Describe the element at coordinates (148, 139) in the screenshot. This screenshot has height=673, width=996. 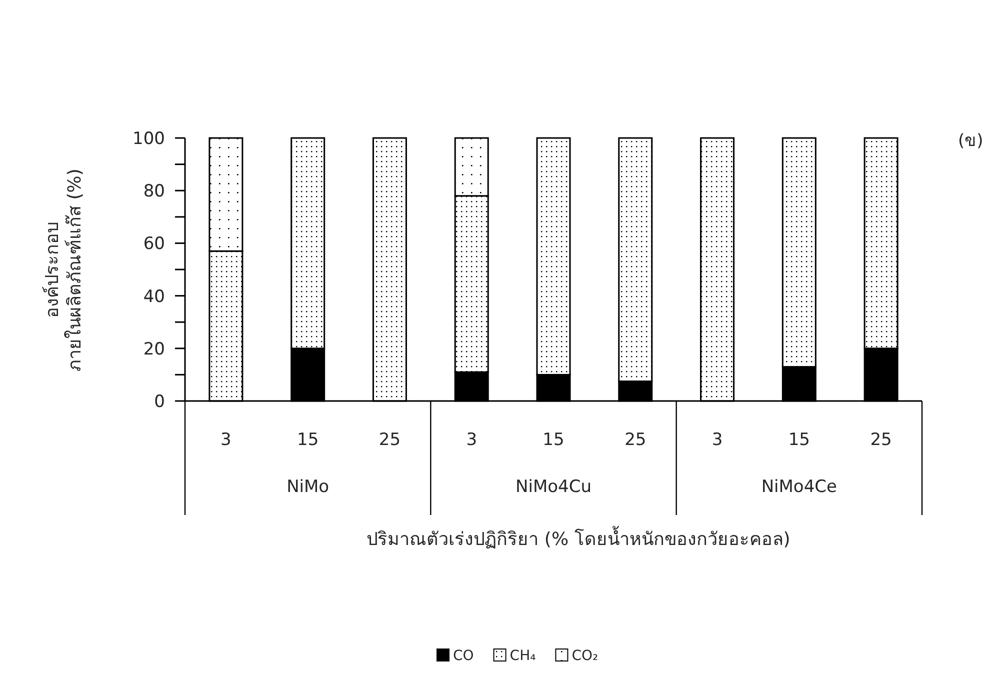
I see `y-tick-label: 100` at that location.